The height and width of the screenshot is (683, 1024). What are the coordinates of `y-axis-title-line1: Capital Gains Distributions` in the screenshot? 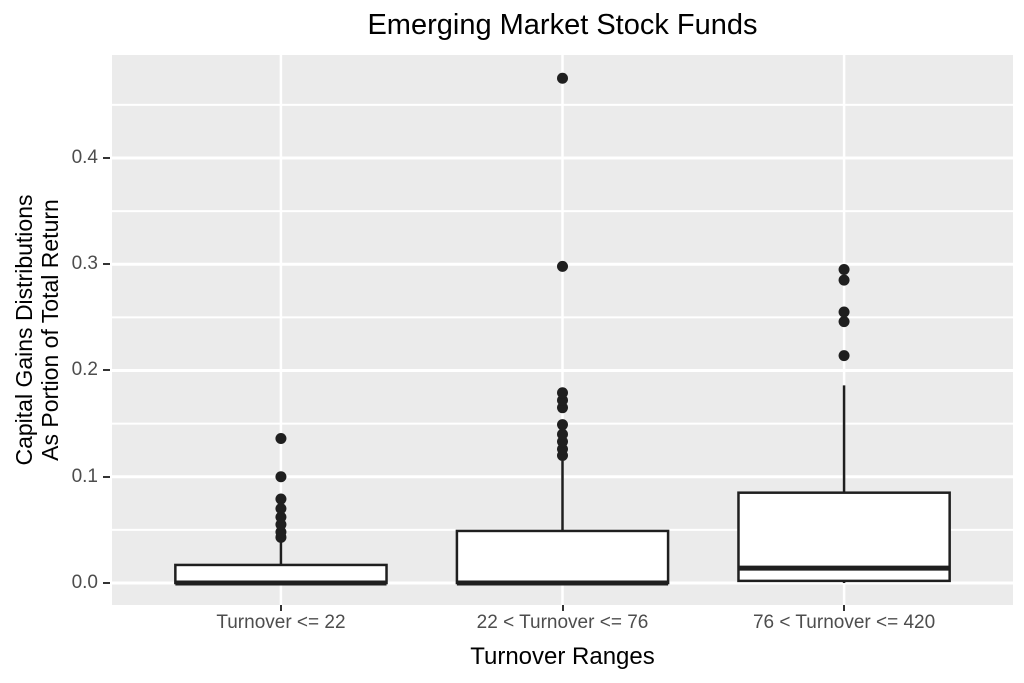 It's located at (24, 330).